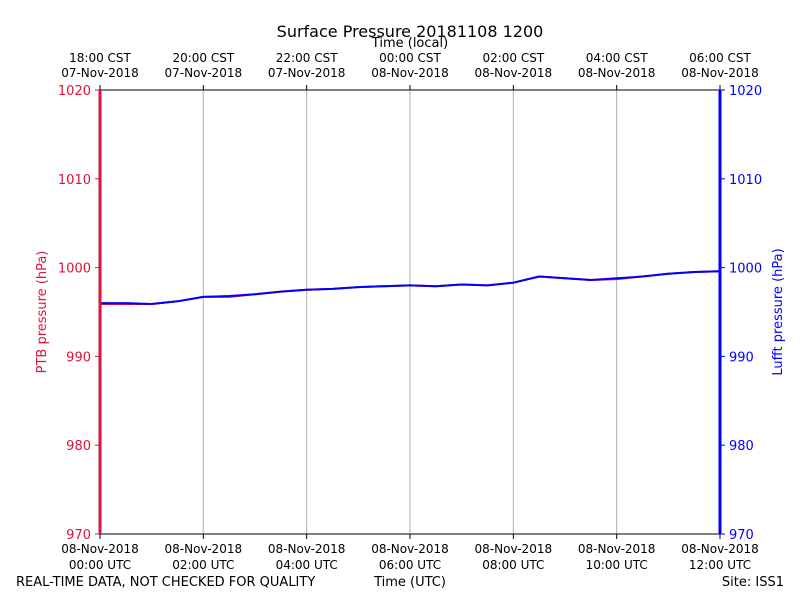 The width and height of the screenshot is (800, 600). What do you see at coordinates (100, 58) in the screenshot?
I see `top-tick-time: 18:00 CST` at bounding box center [100, 58].